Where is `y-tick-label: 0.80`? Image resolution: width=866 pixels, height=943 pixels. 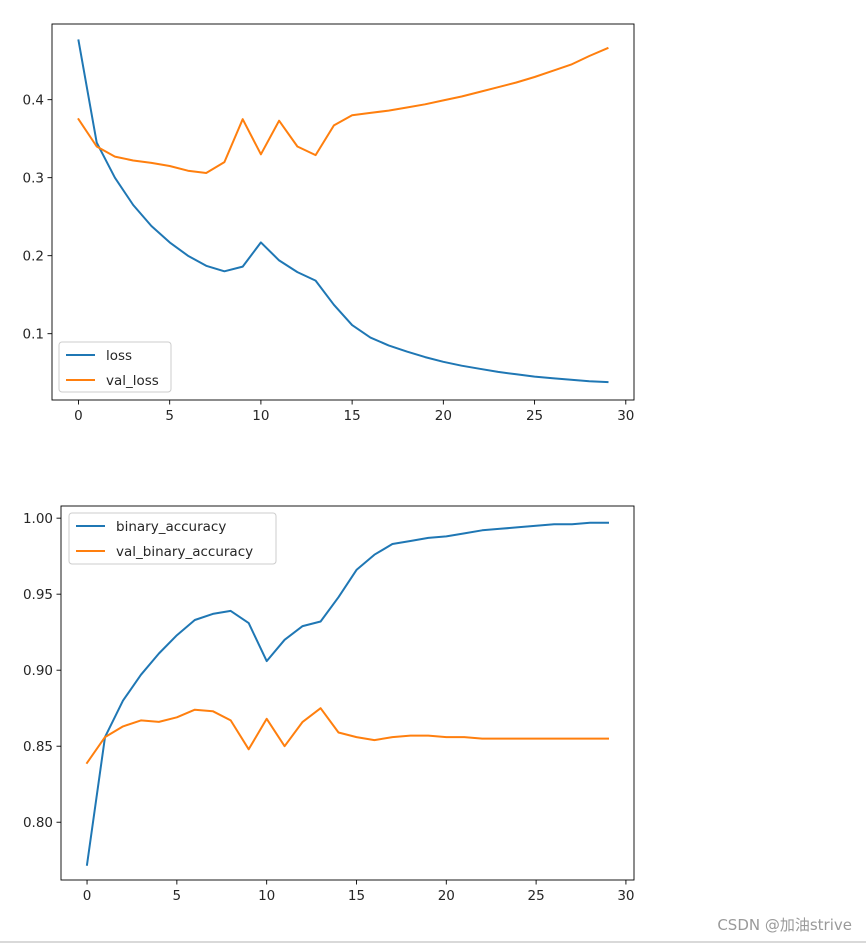
y-tick-label: 0.80 is located at coordinates (38, 823).